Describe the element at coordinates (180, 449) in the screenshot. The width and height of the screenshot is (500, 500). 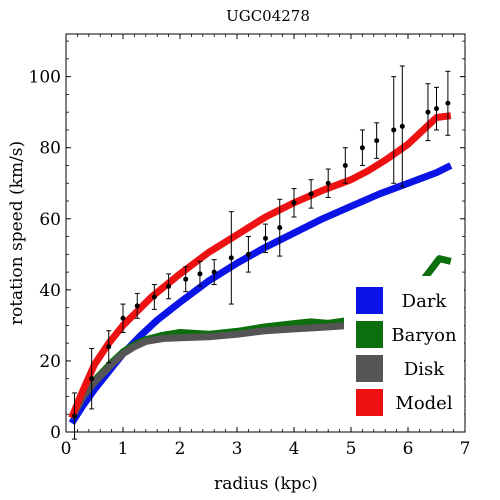
I see `x-tick-label: 2` at that location.